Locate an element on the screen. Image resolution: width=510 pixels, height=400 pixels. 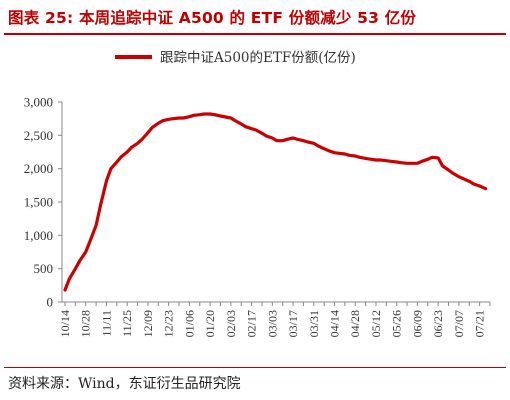
x-tick-label: 12/23 is located at coordinates (169, 323).